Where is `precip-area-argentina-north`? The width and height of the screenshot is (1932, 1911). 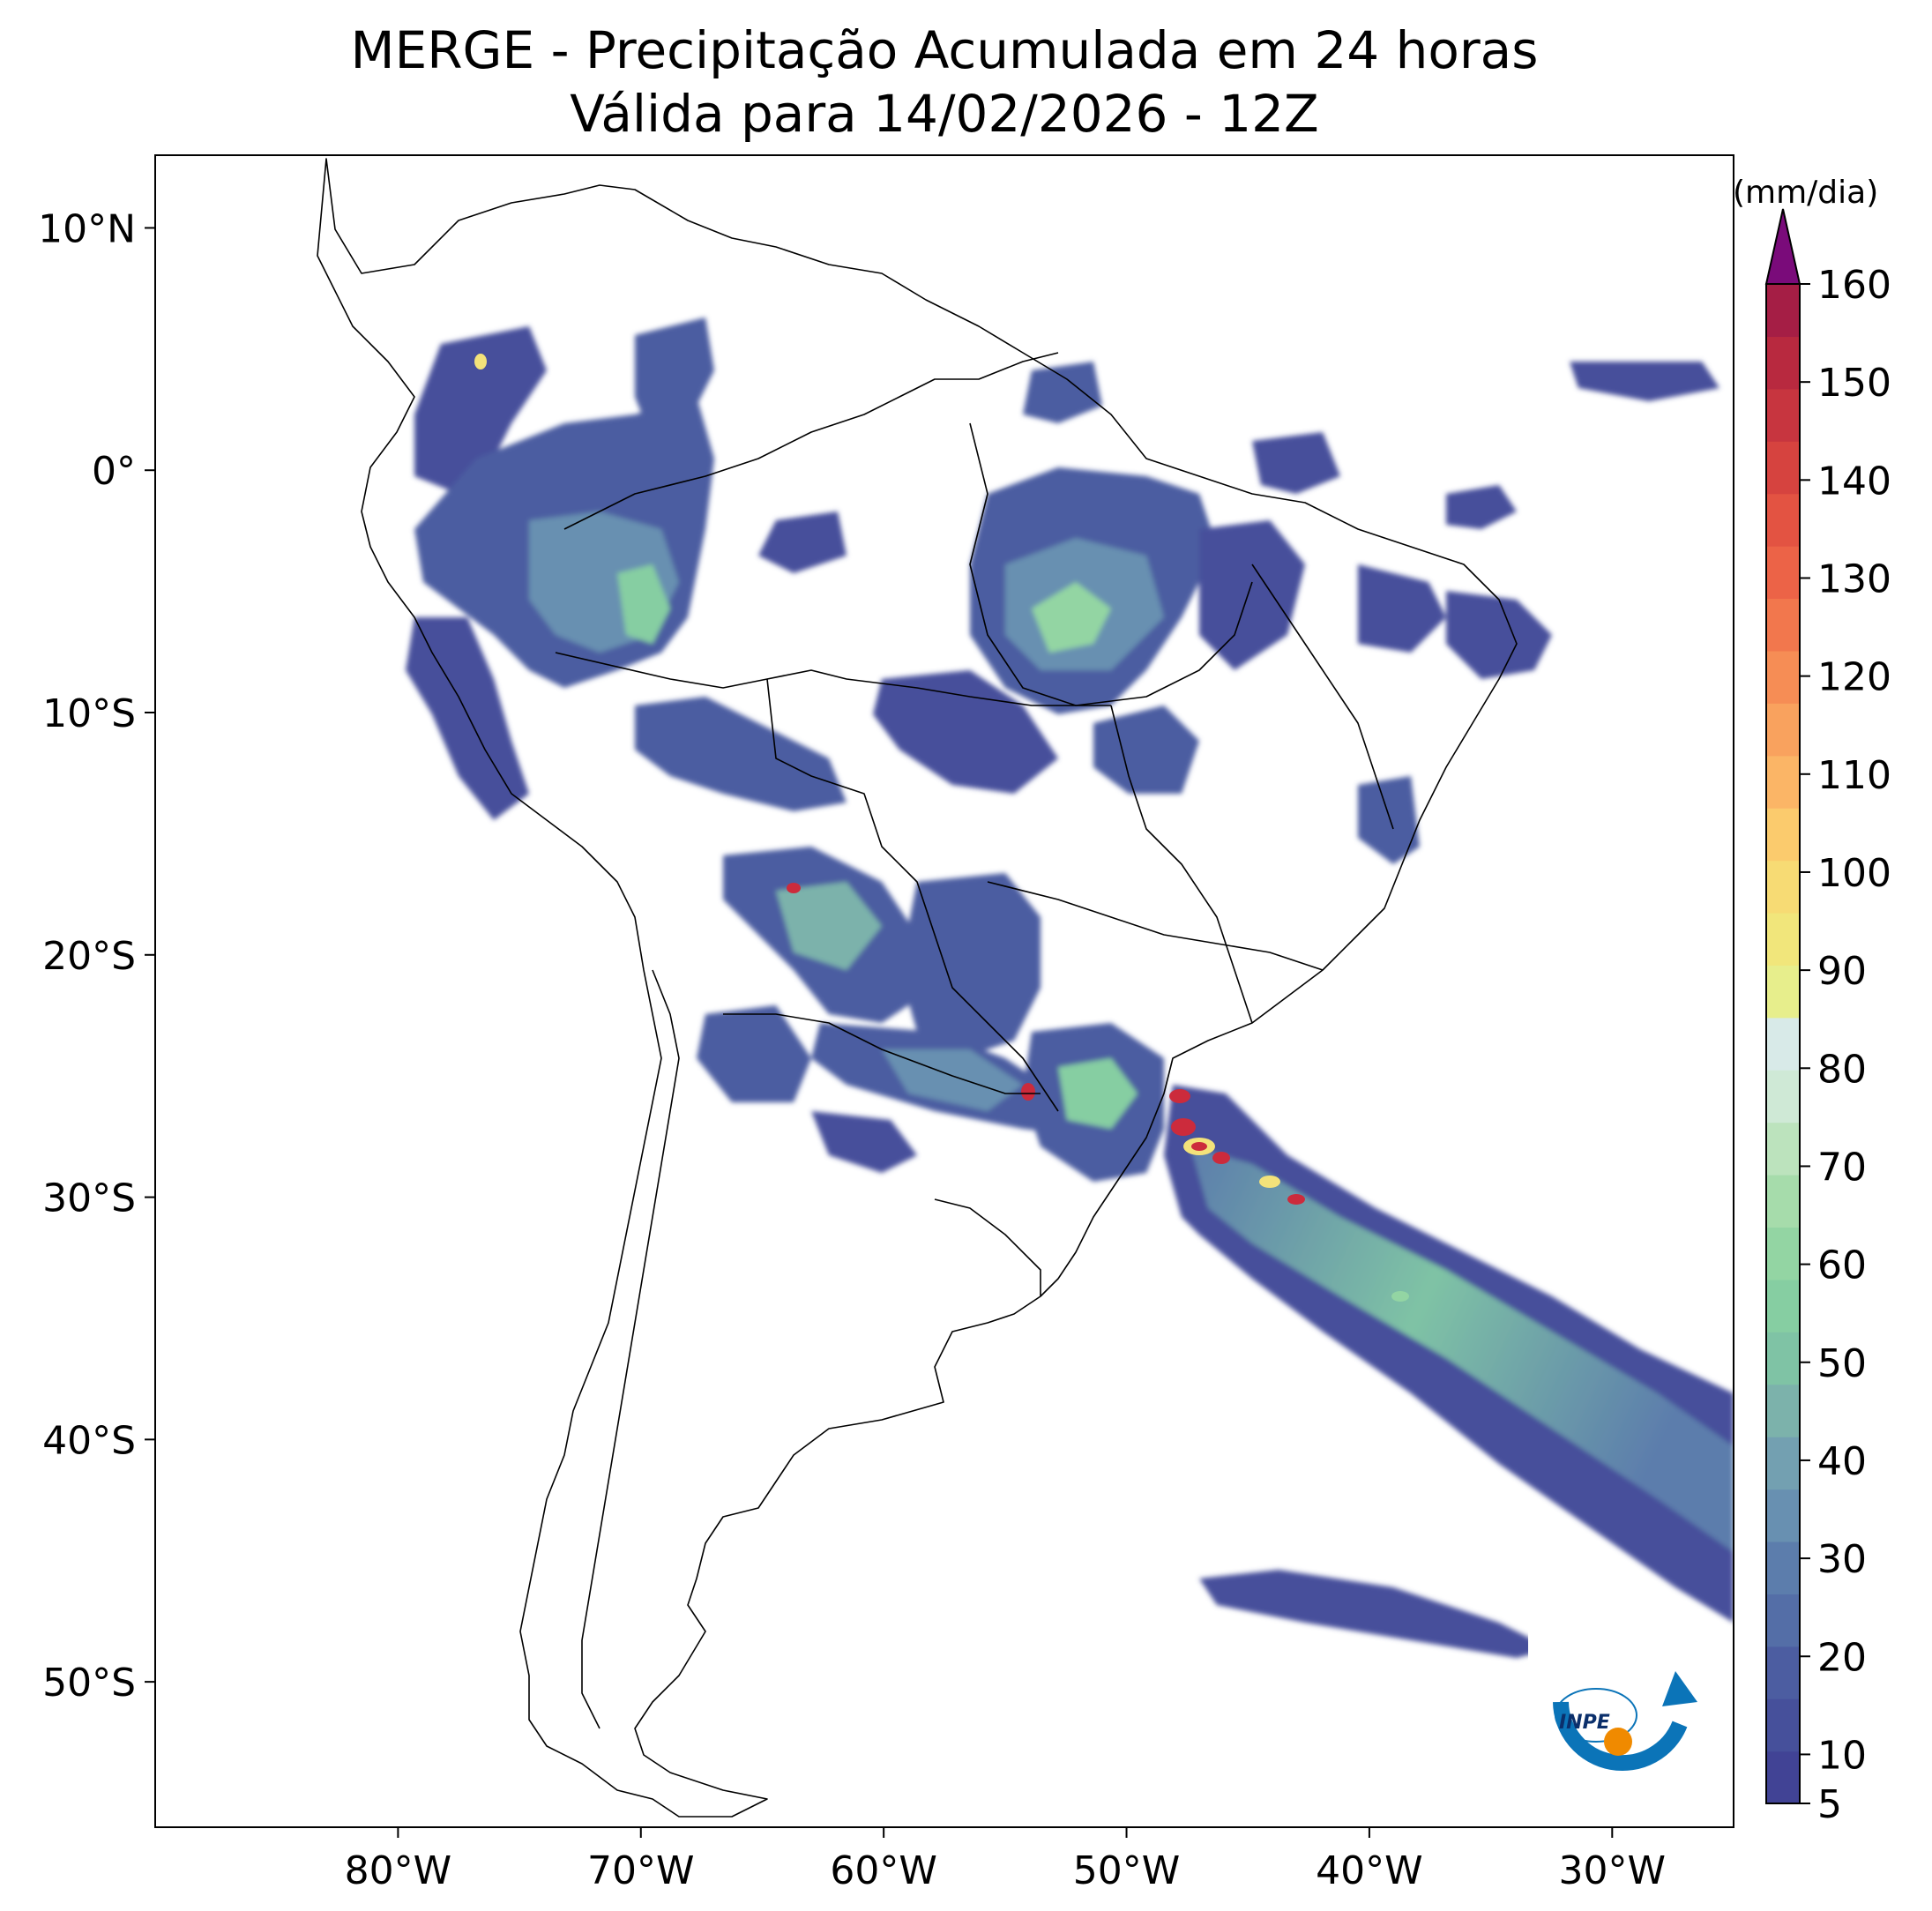 precip-area-argentina-north is located at coordinates (754, 1053).